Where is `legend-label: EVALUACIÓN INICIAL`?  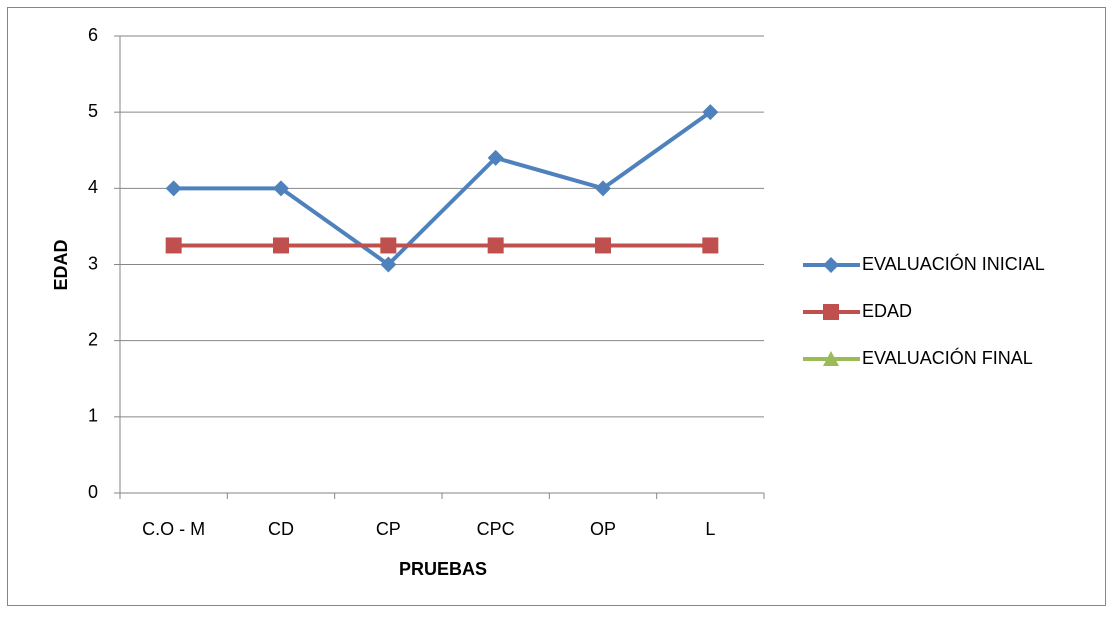
legend-label: EVALUACIÓN INICIAL is located at coordinates (953, 263).